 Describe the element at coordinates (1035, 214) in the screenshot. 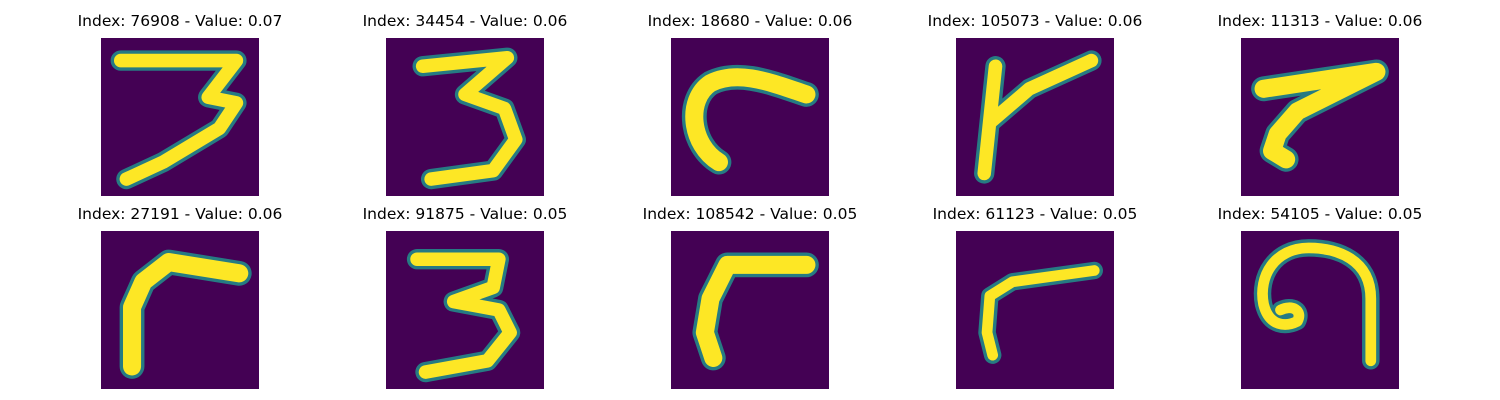

I see `panel-title: Index: 61123 - Value: 0.05` at that location.